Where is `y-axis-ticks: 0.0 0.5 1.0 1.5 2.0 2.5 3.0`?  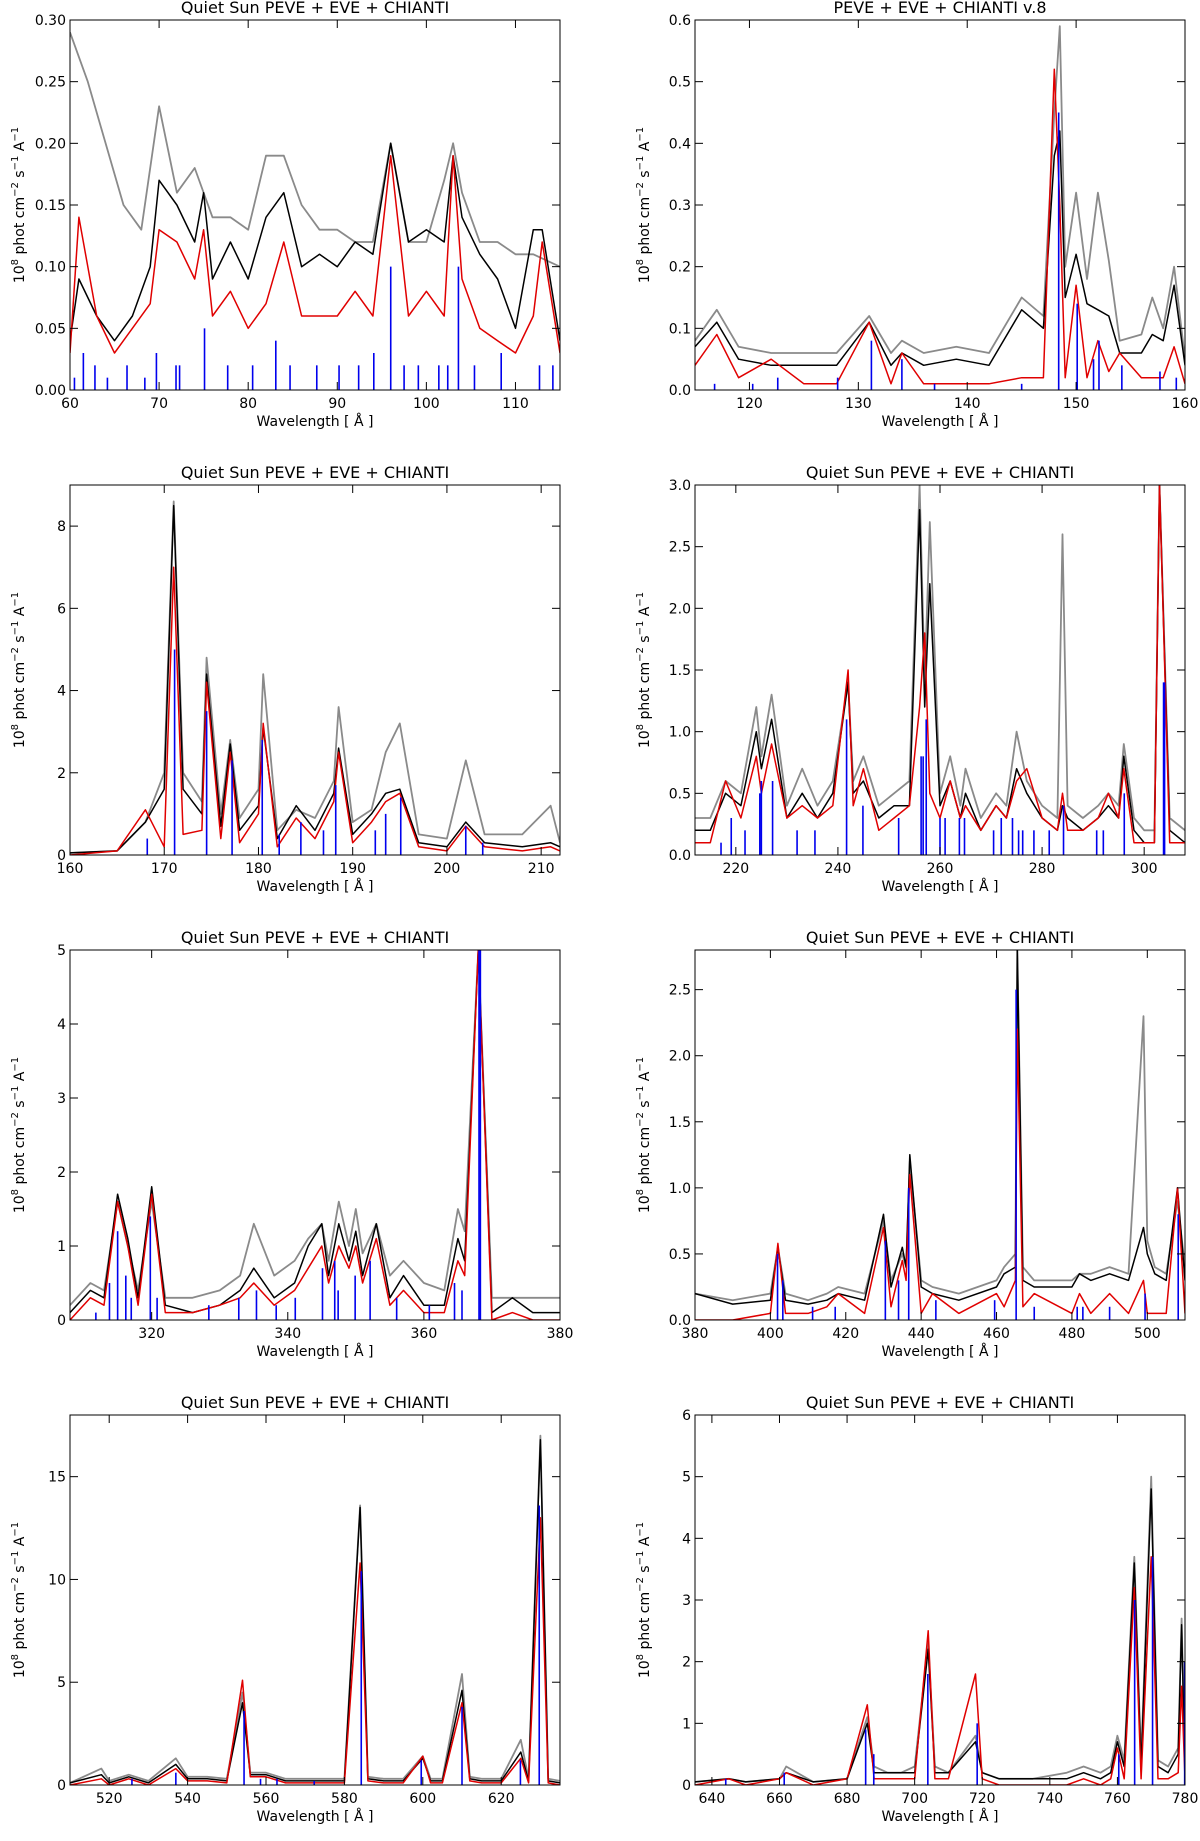 y-axis-ticks: 0.0 0.5 1.0 1.5 2.0 2.5 3.0 is located at coordinates (927, 671).